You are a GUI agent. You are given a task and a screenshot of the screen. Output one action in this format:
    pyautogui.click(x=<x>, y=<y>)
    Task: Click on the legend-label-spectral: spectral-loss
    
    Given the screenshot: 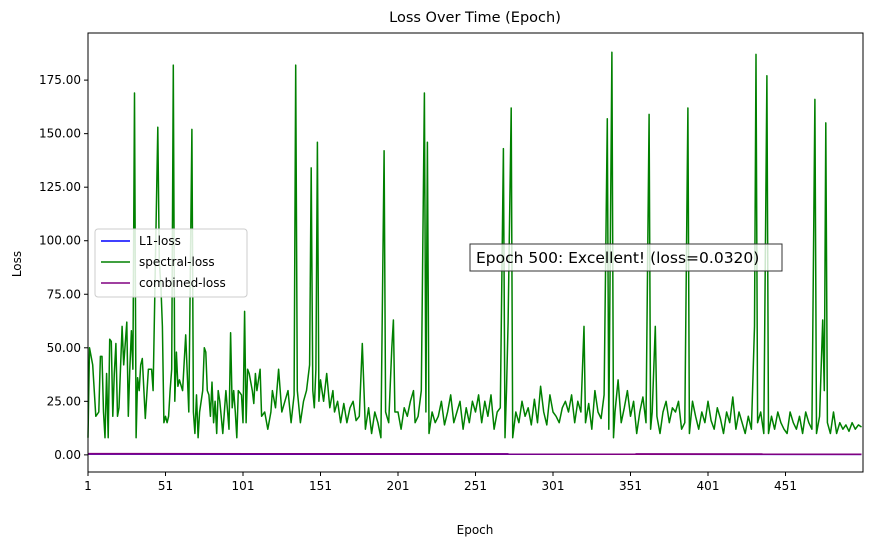 What is the action you would take?
    pyautogui.click(x=177, y=262)
    